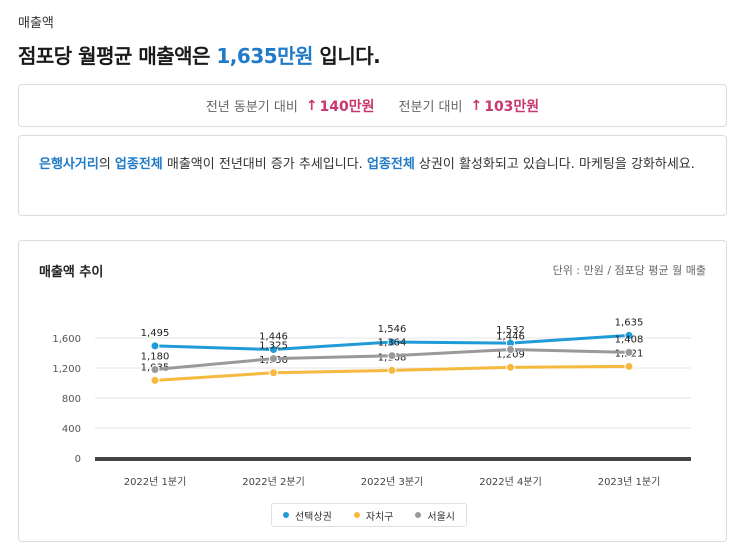 The image size is (743, 555). I want to click on legend-item: 서울시, so click(435, 515).